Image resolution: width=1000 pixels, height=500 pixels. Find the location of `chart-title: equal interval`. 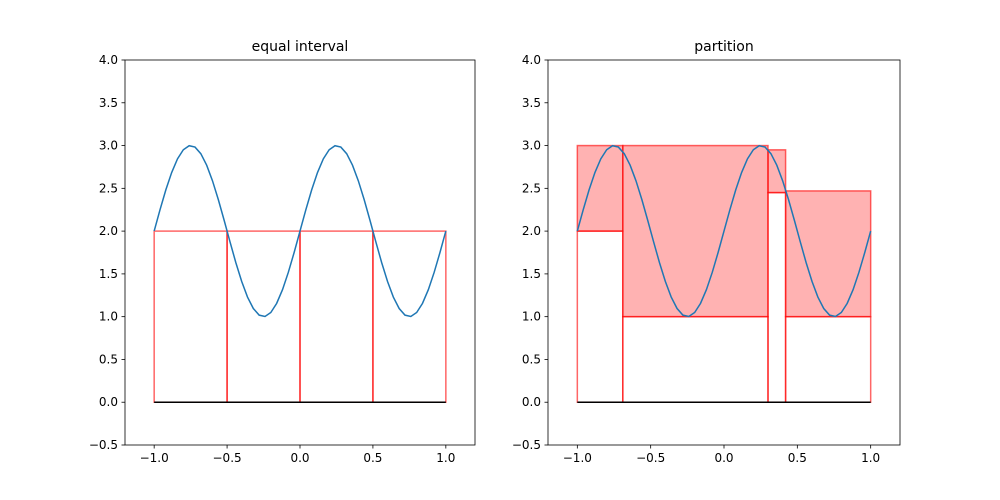

chart-title: equal interval is located at coordinates (300, 47).